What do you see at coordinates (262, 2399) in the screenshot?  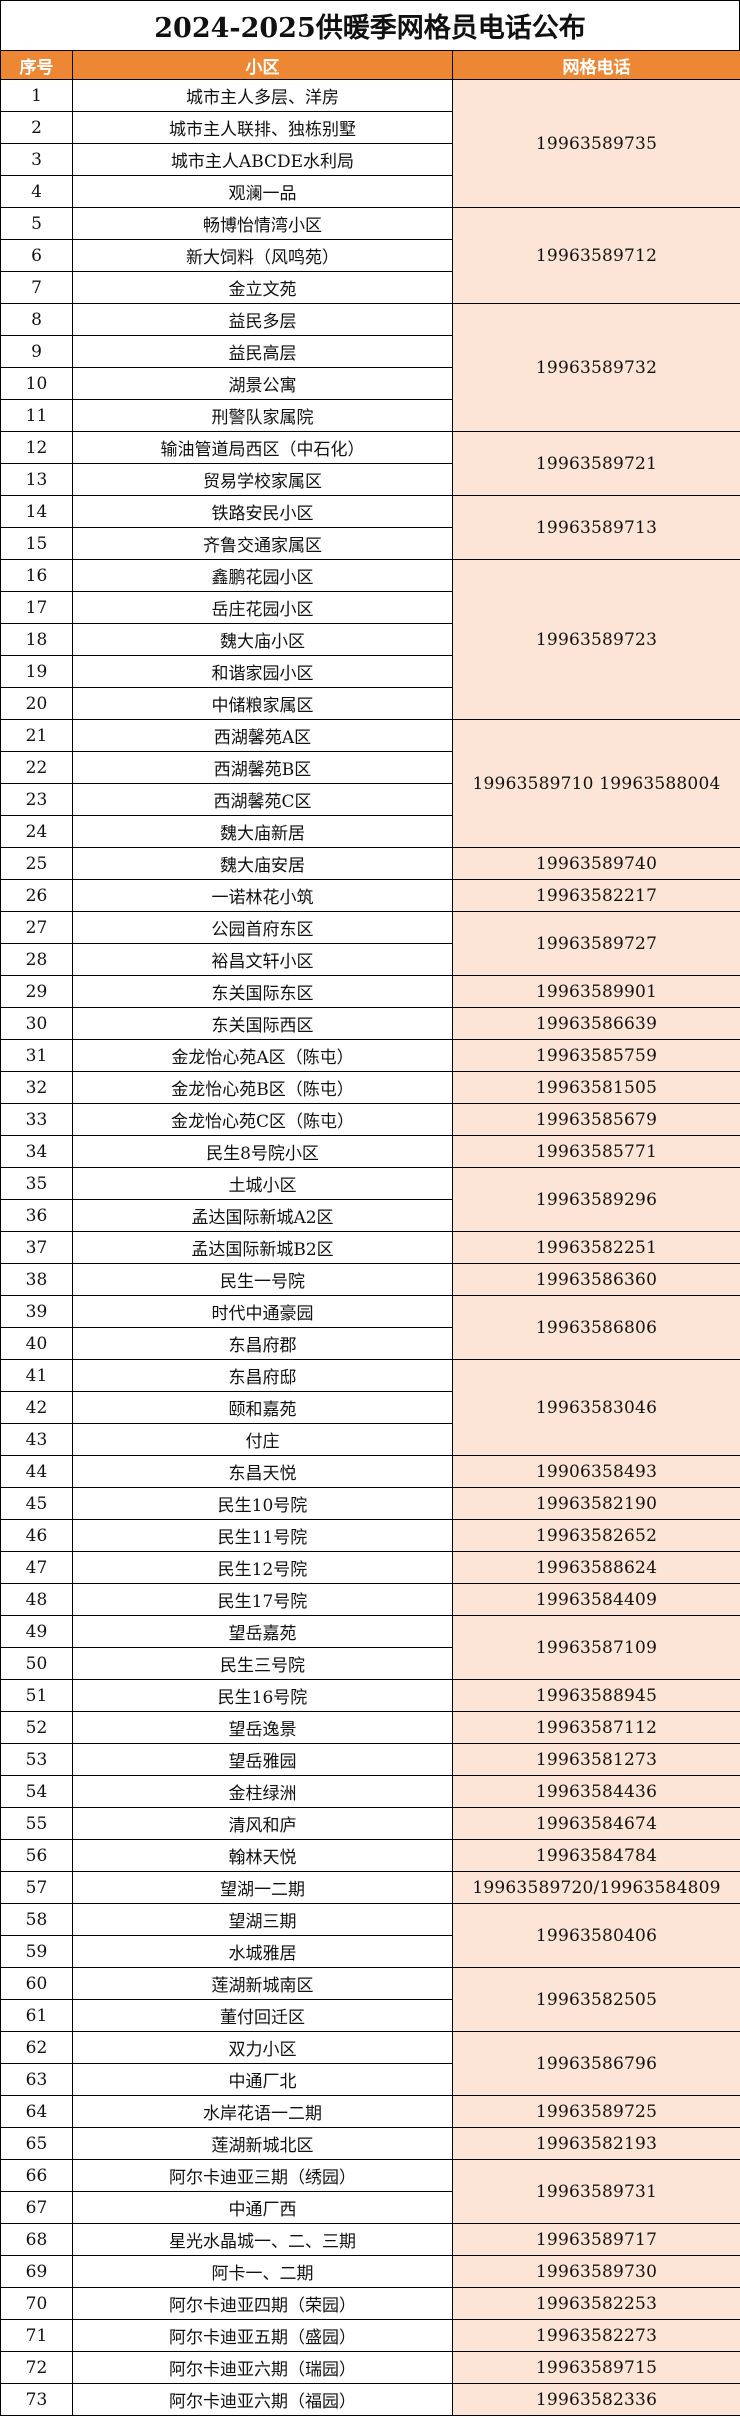 I see `community-name-cell: 阿尔卡迪亚六期（福园）` at bounding box center [262, 2399].